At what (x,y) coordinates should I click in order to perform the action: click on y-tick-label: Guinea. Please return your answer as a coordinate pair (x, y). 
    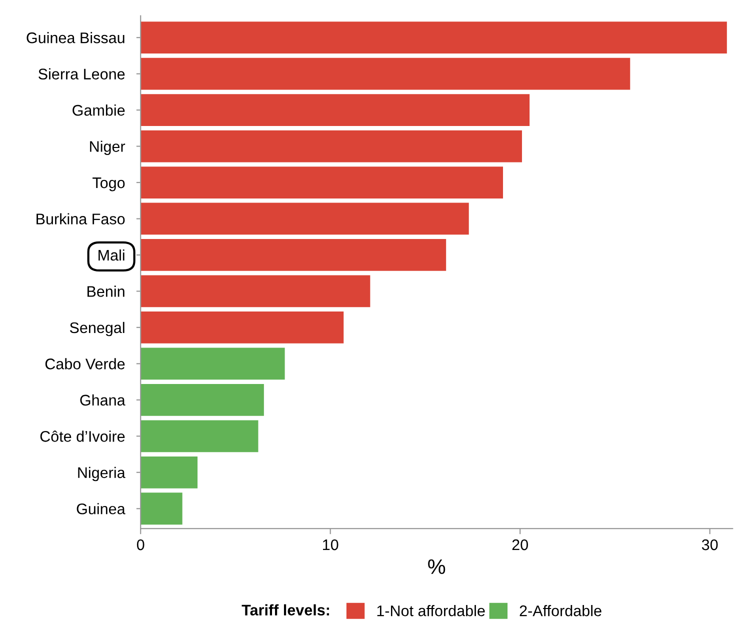
    Looking at the image, I should click on (101, 508).